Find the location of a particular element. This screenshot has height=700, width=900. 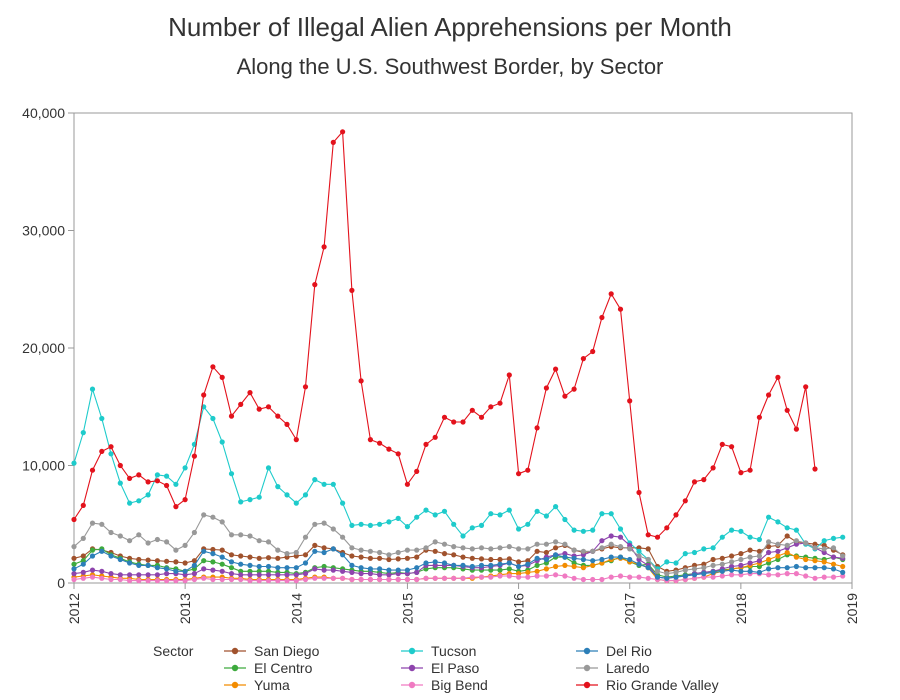

legend-item-tucson: Tucson is located at coordinates (438, 651).